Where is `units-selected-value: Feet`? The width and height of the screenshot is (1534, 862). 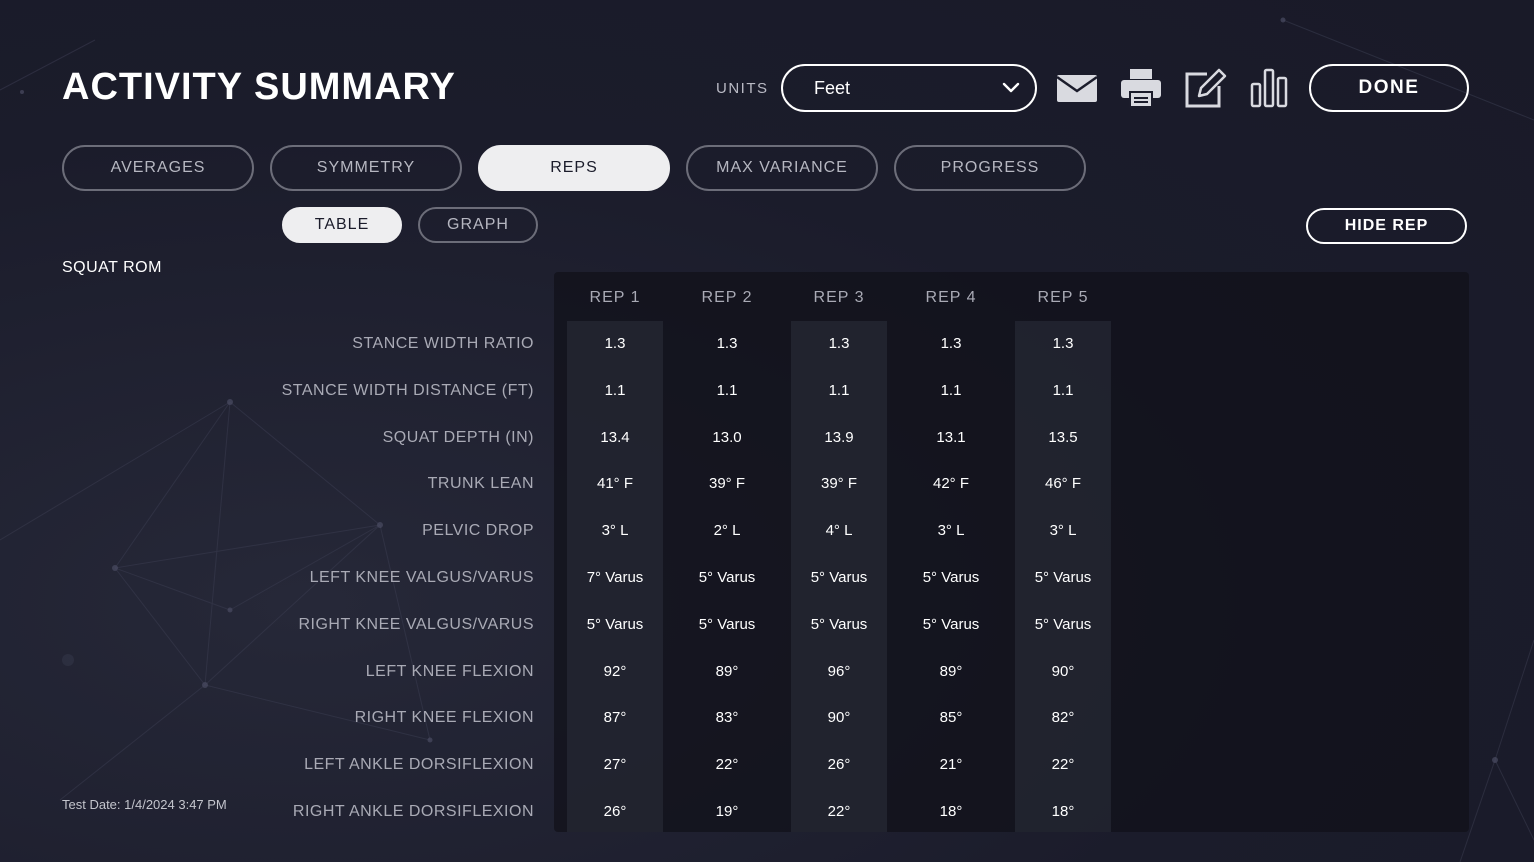 units-selected-value: Feet is located at coordinates (832, 87).